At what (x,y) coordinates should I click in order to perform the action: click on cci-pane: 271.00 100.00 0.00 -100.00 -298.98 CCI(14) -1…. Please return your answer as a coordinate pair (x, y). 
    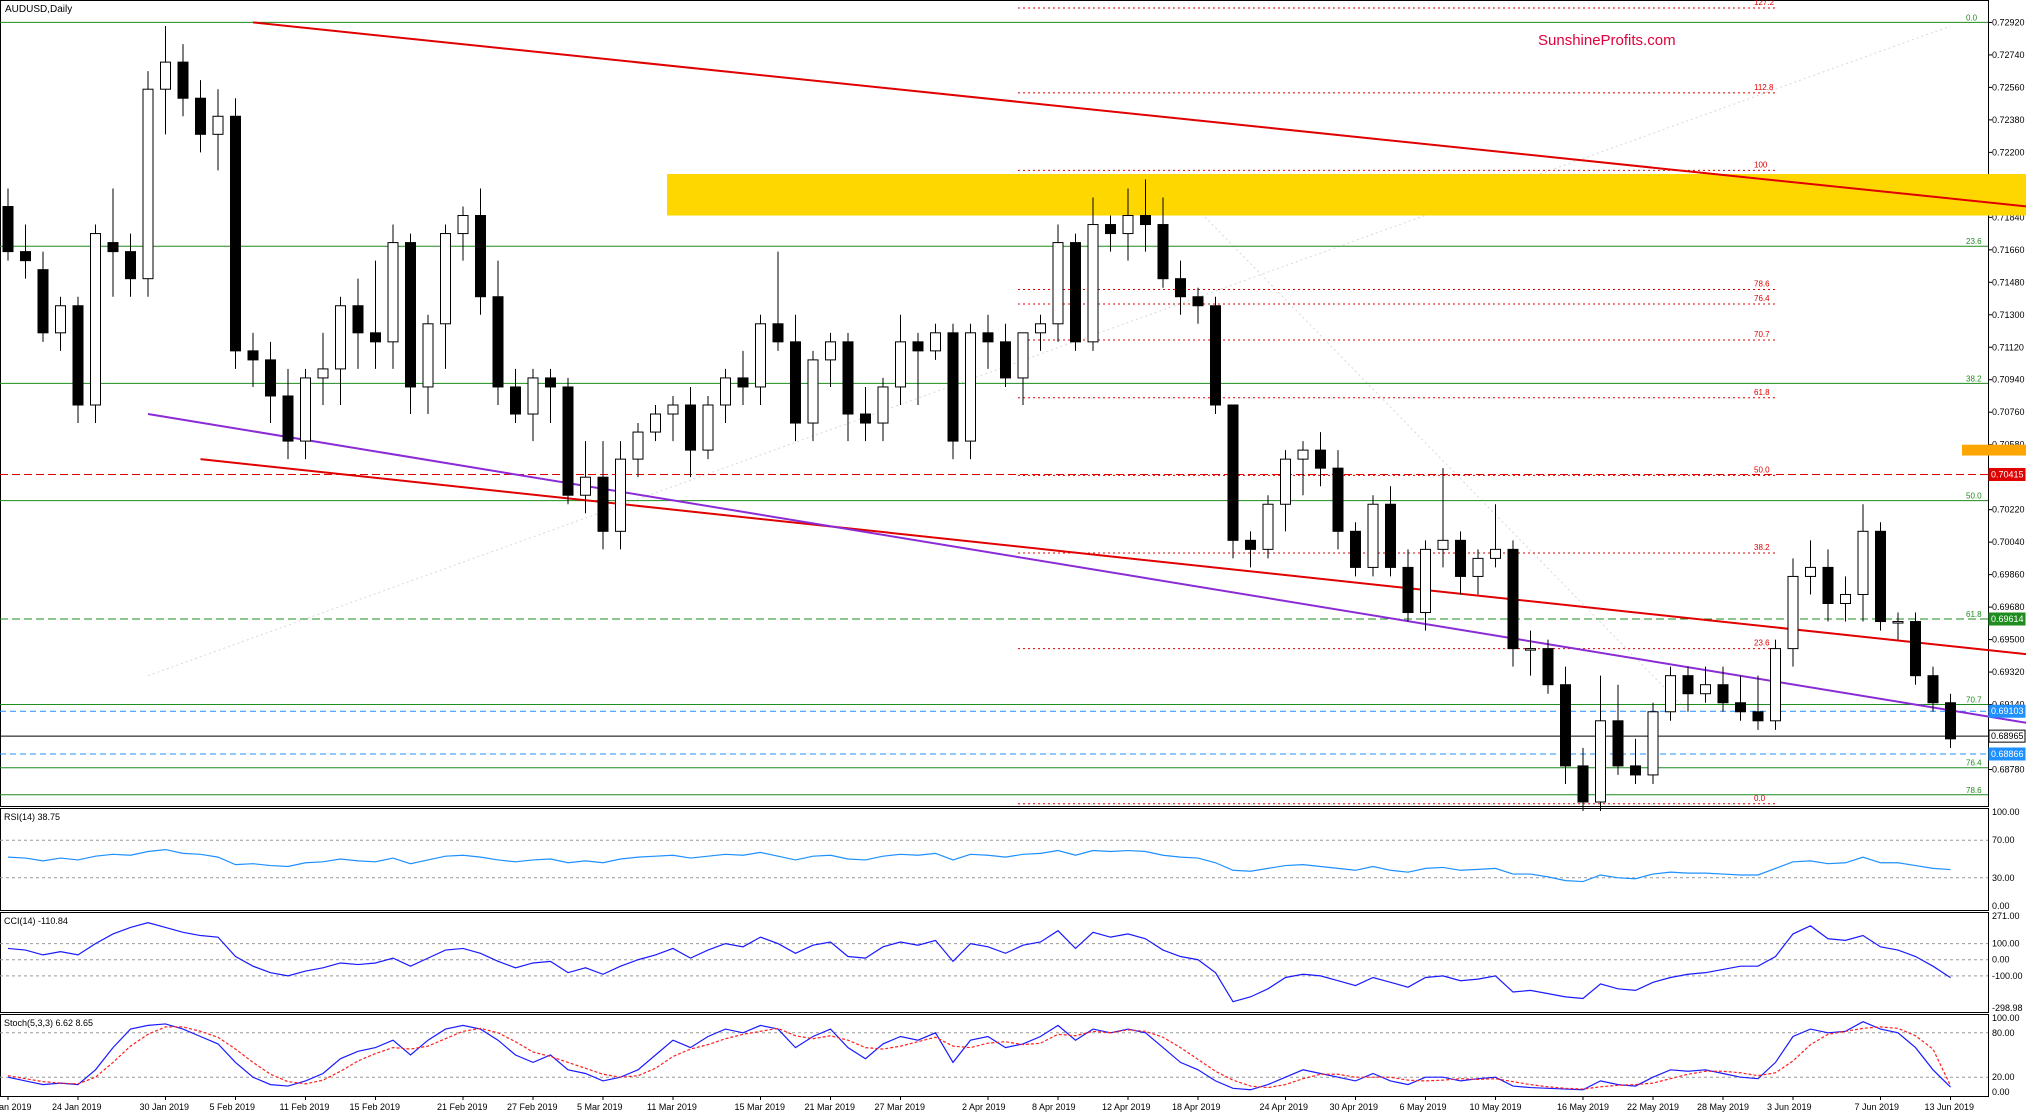
    Looking at the image, I should click on (1011, 962).